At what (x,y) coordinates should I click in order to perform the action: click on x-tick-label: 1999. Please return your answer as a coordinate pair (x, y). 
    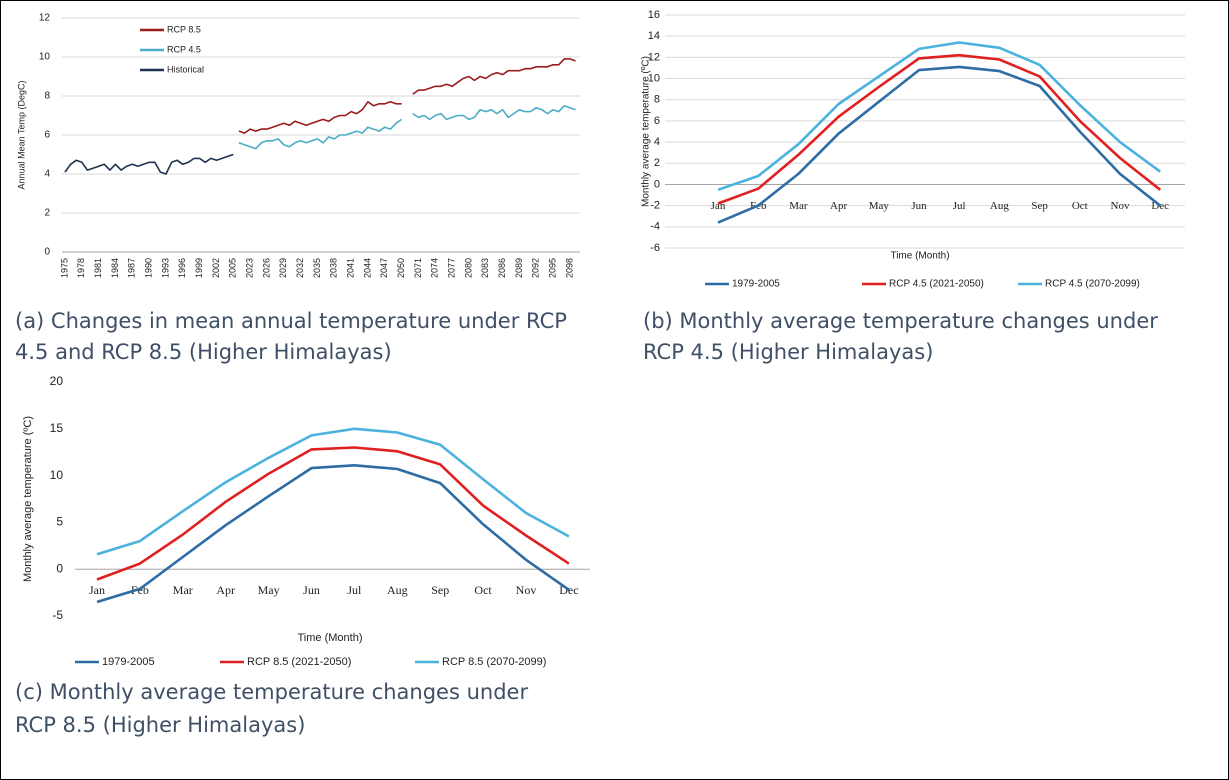
    Looking at the image, I should click on (199, 268).